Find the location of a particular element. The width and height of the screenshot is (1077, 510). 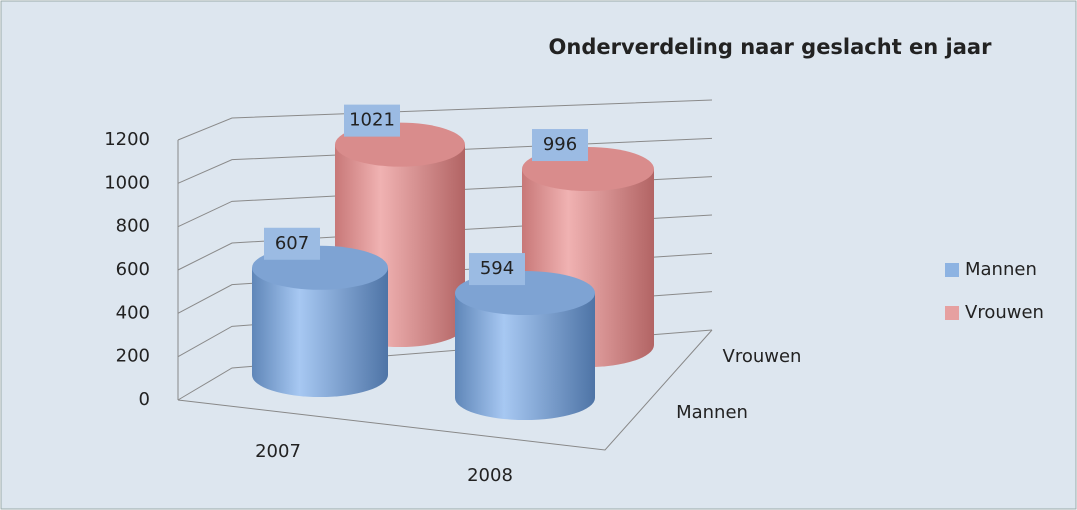

y-tick-label: 200 is located at coordinates (133, 356).